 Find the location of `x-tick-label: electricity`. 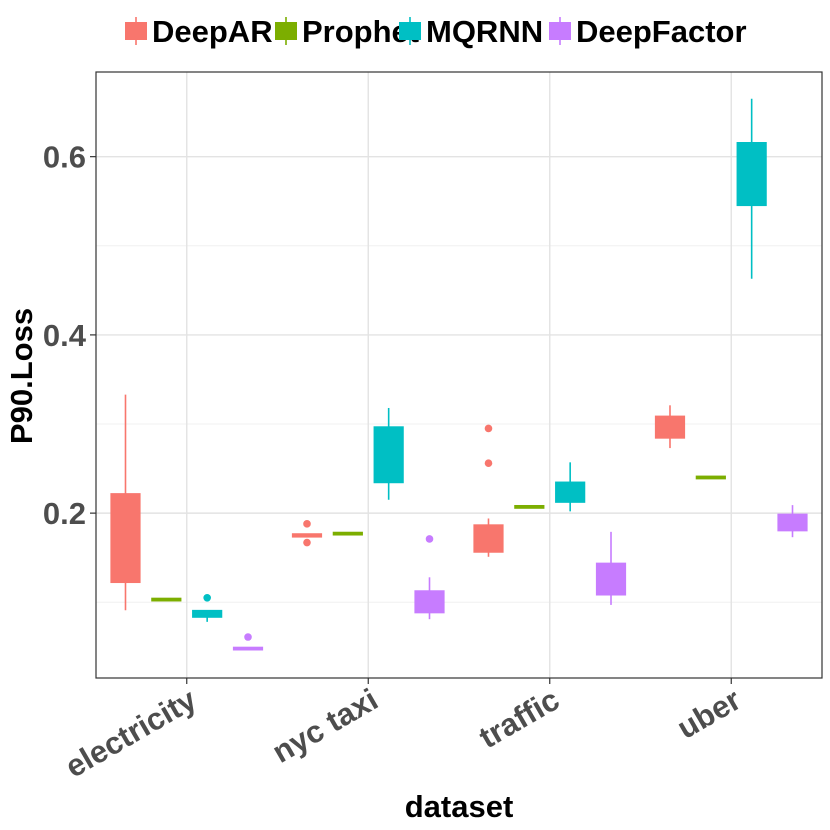

x-tick-label: electricity is located at coordinates (131, 732).